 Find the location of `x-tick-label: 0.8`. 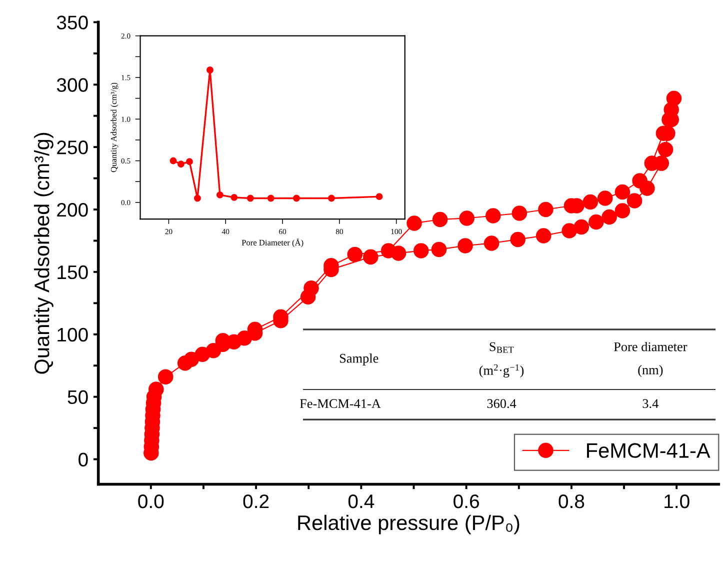

x-tick-label: 0.8 is located at coordinates (571, 501).